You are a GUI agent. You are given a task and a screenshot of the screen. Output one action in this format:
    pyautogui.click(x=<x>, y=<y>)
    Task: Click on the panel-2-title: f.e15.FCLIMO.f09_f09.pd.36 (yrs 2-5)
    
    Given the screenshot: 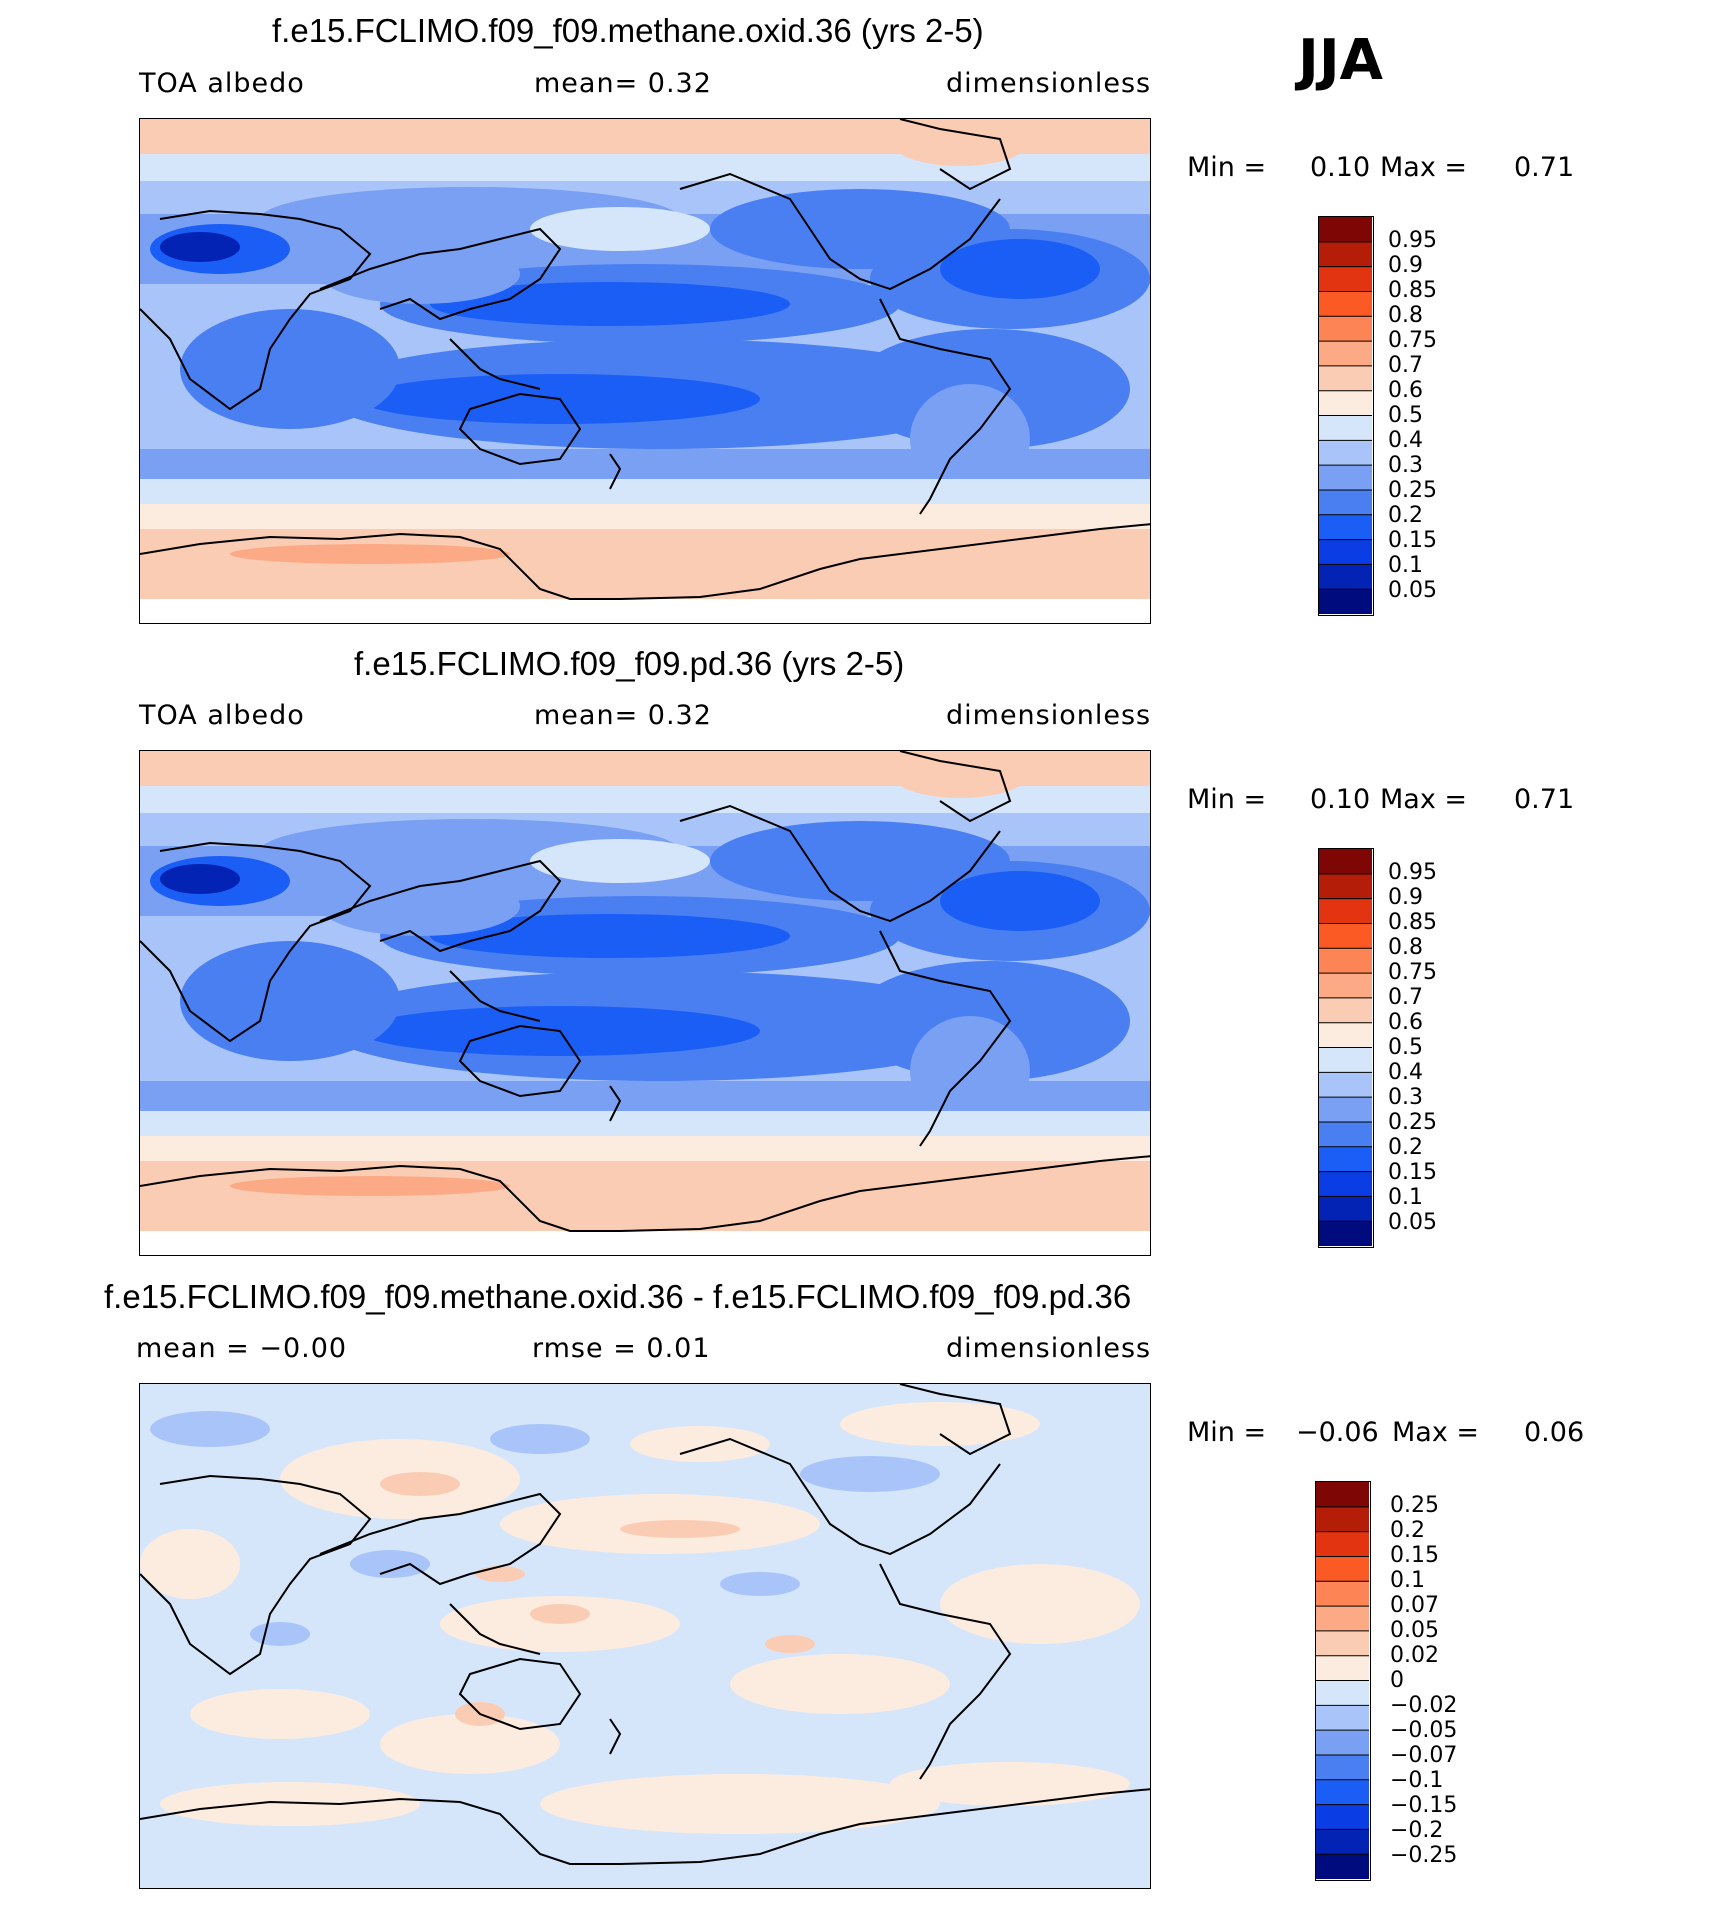 What is the action you would take?
    pyautogui.click(x=629, y=663)
    